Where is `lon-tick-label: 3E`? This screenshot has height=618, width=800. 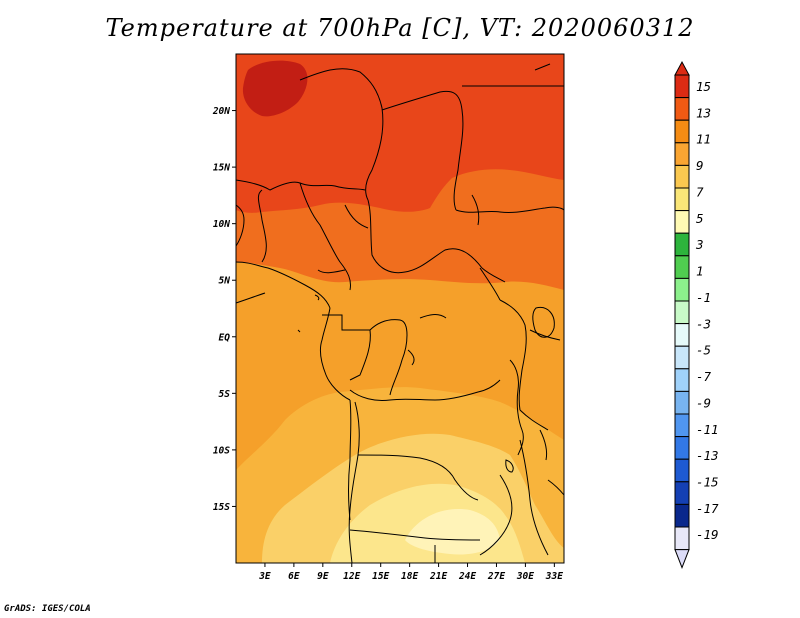
lon-tick-label: 3E is located at coordinates (264, 576).